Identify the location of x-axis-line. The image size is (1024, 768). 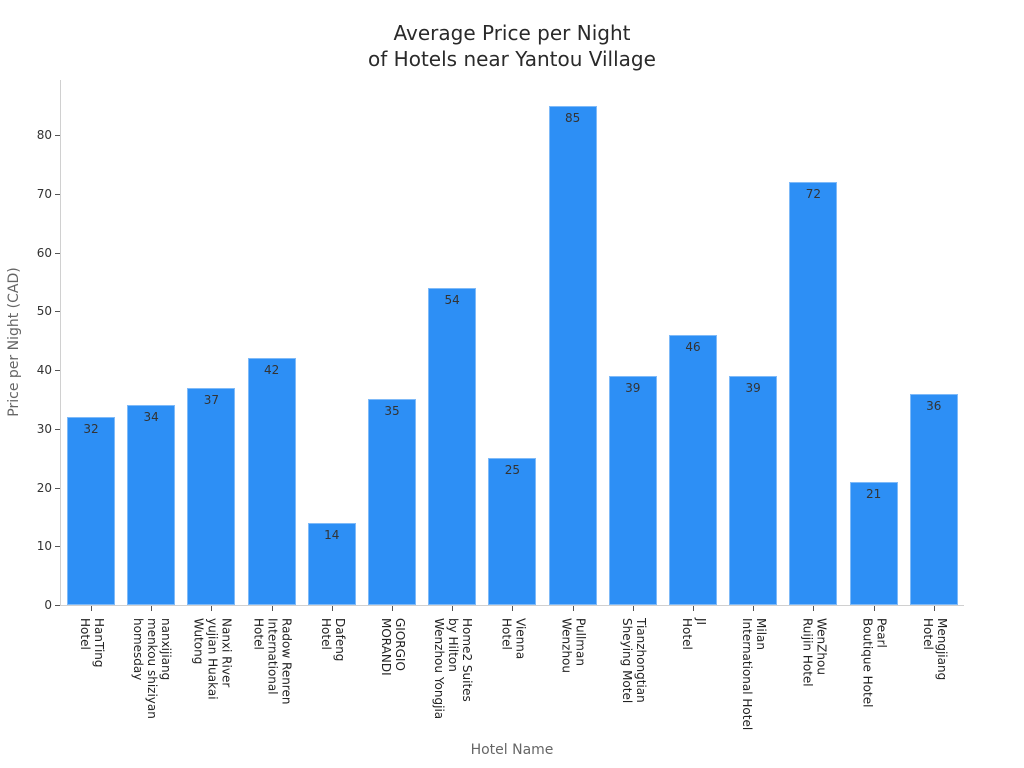
(512, 605).